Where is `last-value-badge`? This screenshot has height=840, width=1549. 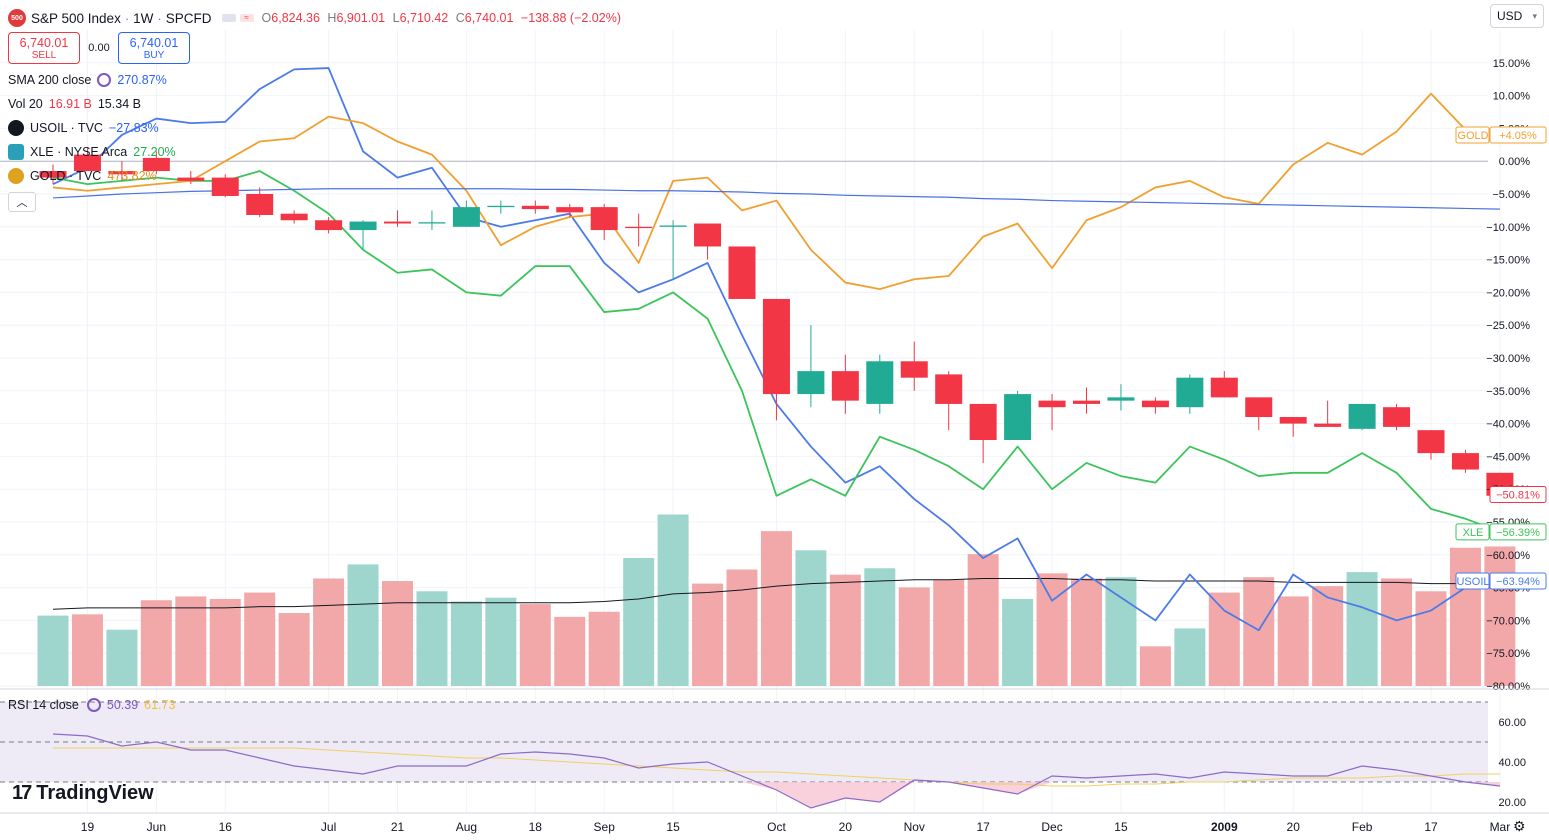 last-value-badge is located at coordinates (1518, 495).